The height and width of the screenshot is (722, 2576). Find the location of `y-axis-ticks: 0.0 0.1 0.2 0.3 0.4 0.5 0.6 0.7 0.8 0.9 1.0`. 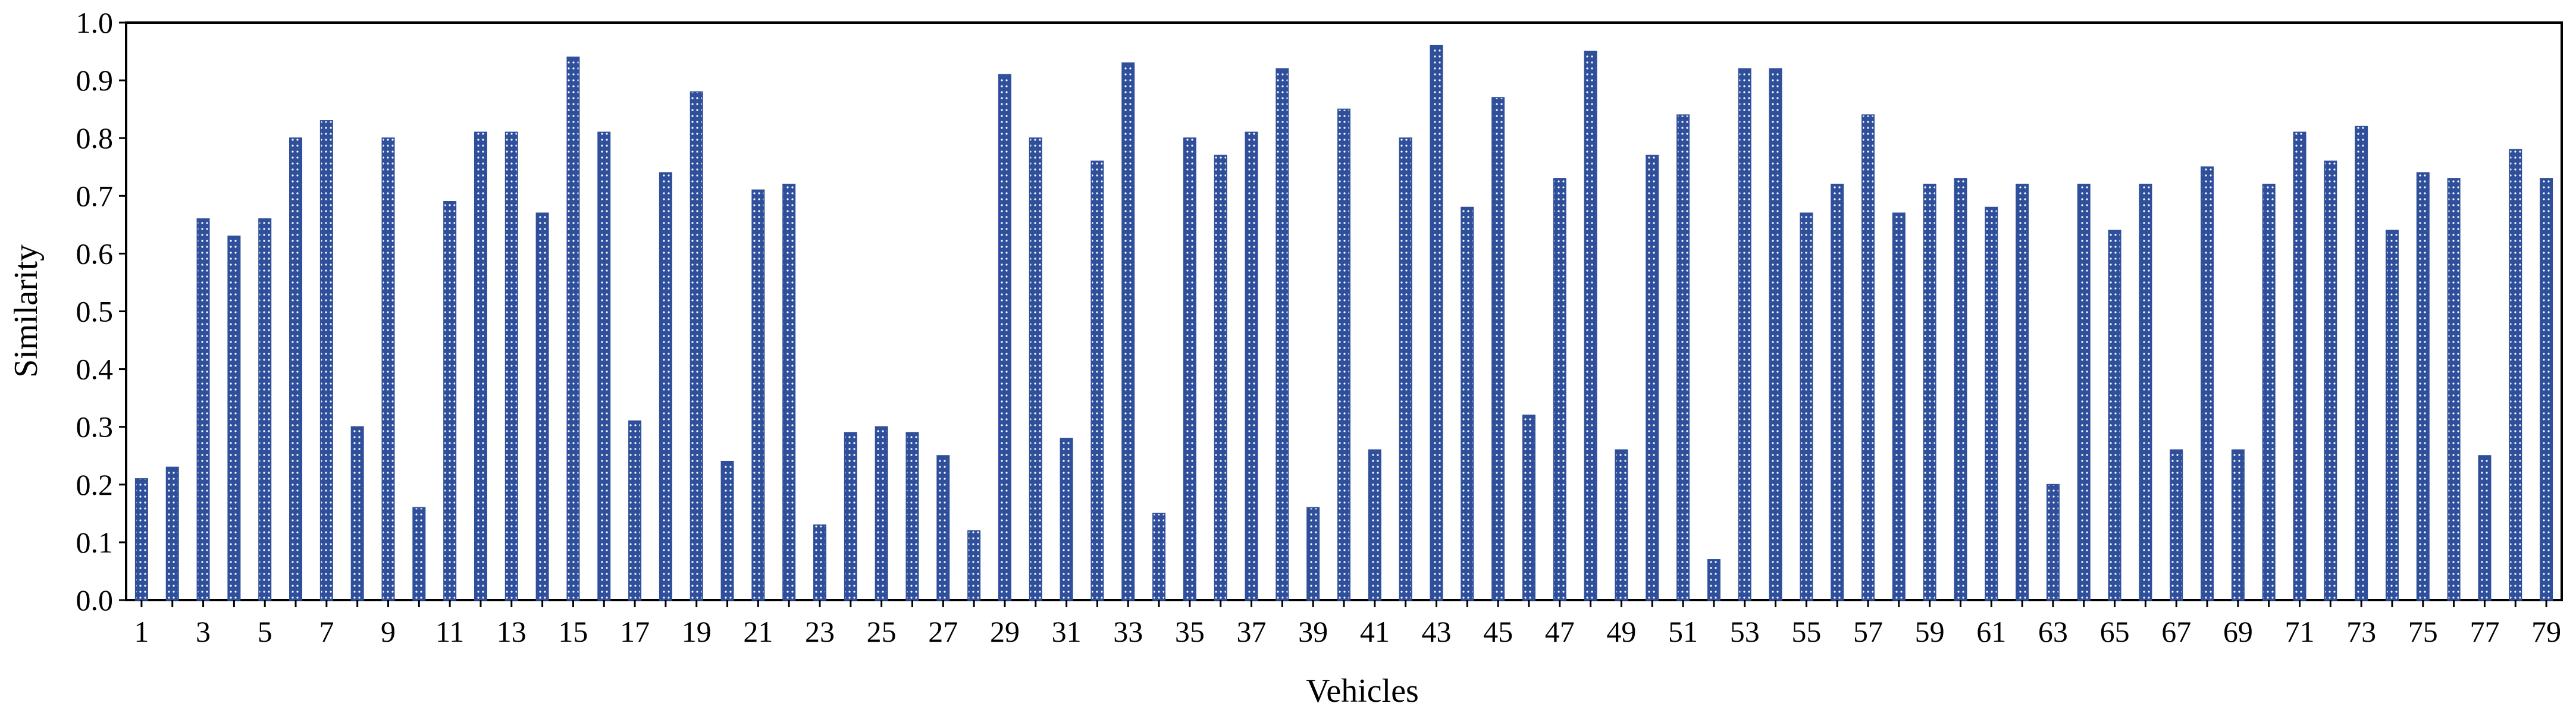

y-axis-ticks: 0.0 0.1 0.2 0.3 0.4 0.5 0.6 0.7 0.8 0.9 1.0 is located at coordinates (101, 311).